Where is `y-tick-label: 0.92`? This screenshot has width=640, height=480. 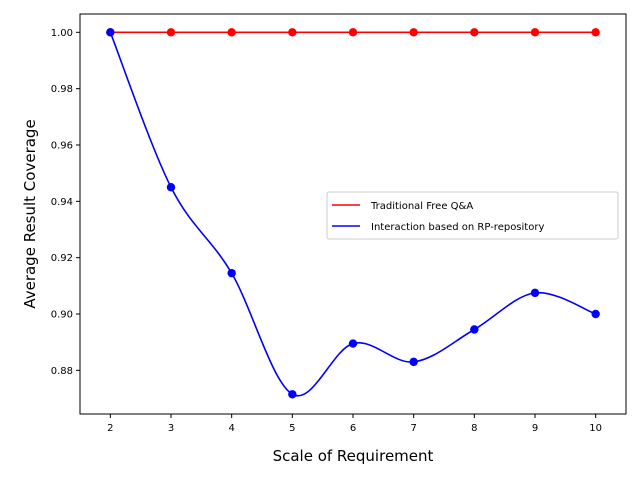
y-tick-label: 0.92 is located at coordinates (62, 258).